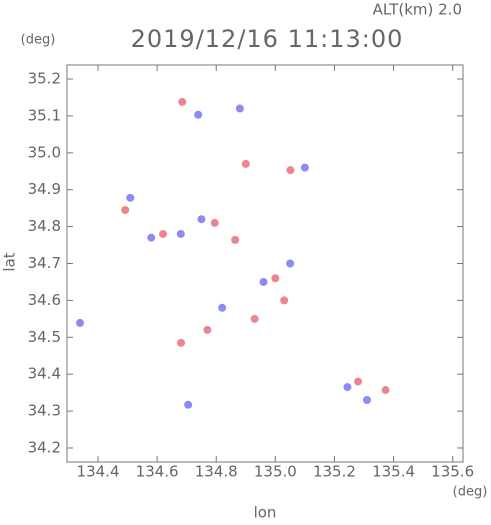 The height and width of the screenshot is (525, 491). Describe the element at coordinates (44, 226) in the screenshot. I see `y-tick-label: 34.8` at that location.